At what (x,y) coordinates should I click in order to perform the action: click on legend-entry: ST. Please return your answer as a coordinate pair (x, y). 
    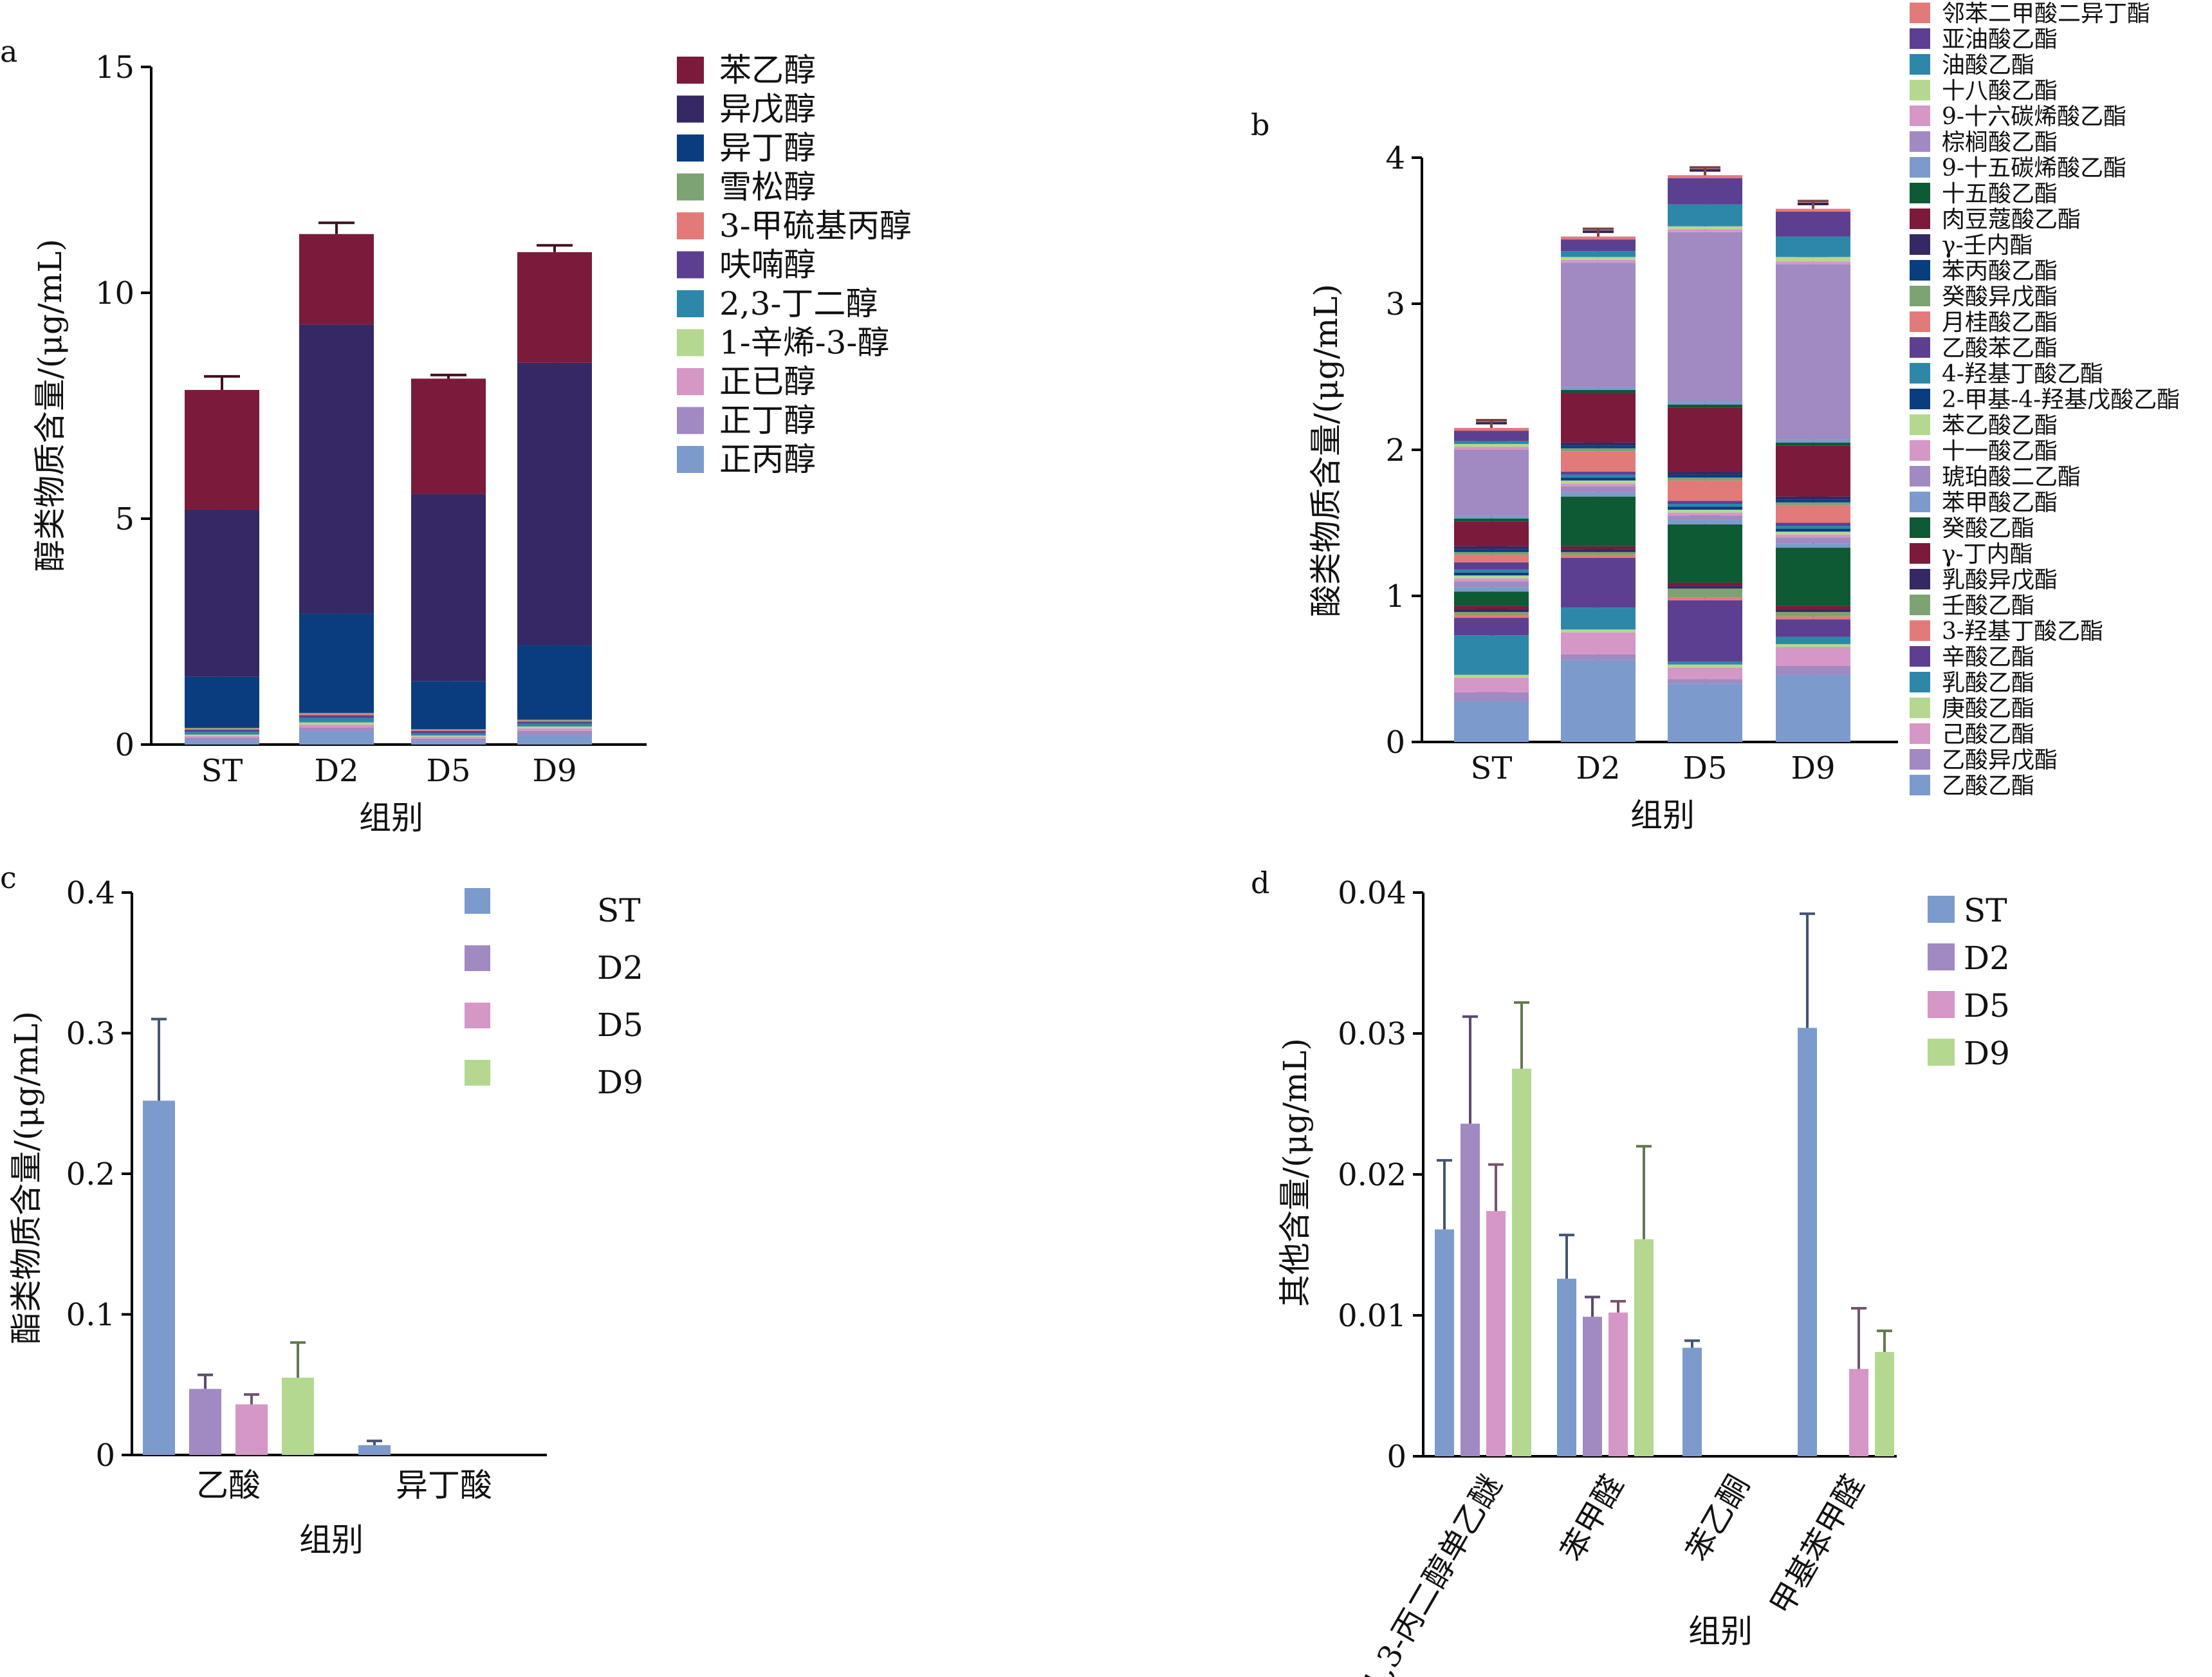
    Looking at the image, I should click on (619, 910).